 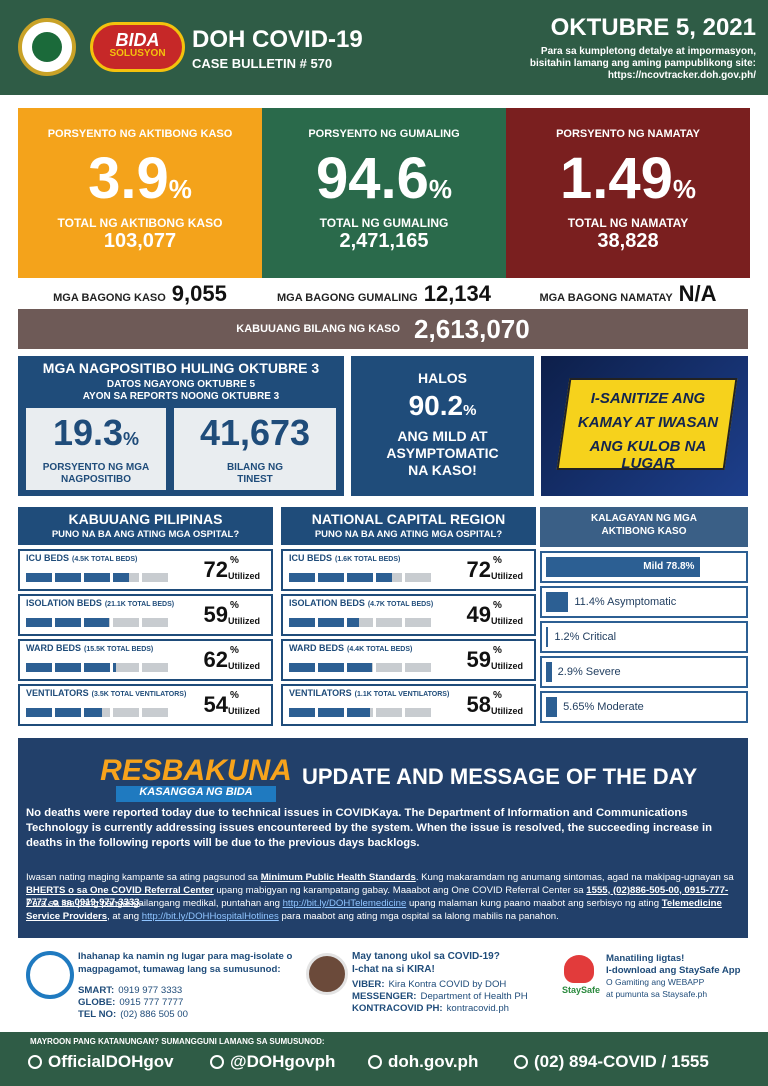 What do you see at coordinates (408, 570) in the screenshot?
I see `capacity-row: ICU BEDS (1.6K TOTAL BEDS) 72% Utilized` at bounding box center [408, 570].